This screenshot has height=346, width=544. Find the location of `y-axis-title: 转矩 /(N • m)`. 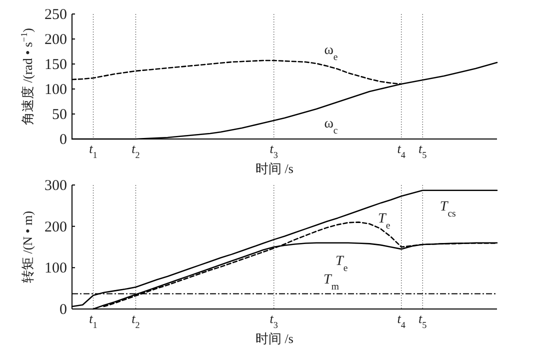

y-axis-title: 转矩 /(N • m) is located at coordinates (27, 247).